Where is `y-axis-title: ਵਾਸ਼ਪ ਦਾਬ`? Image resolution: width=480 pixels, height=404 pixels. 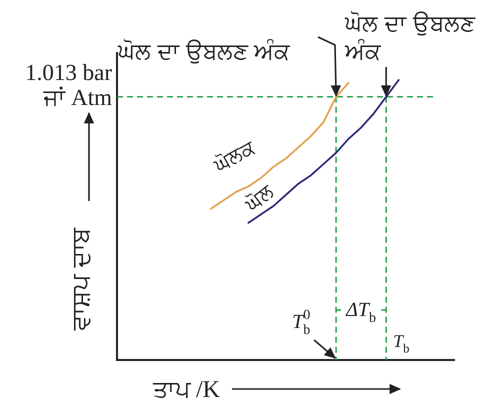
y-axis-title: ਵਾਸ਼ਪ ਦਾਬ is located at coordinates (81, 279).